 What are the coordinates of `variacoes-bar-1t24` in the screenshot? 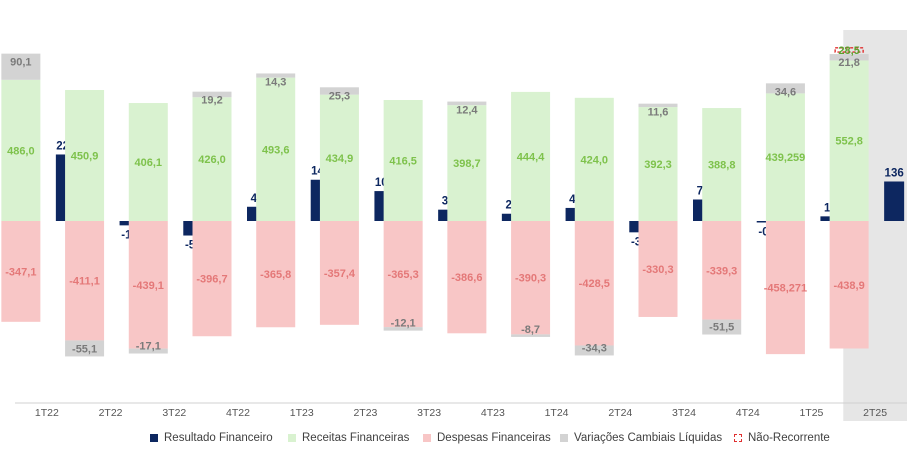 It's located at (531, 335).